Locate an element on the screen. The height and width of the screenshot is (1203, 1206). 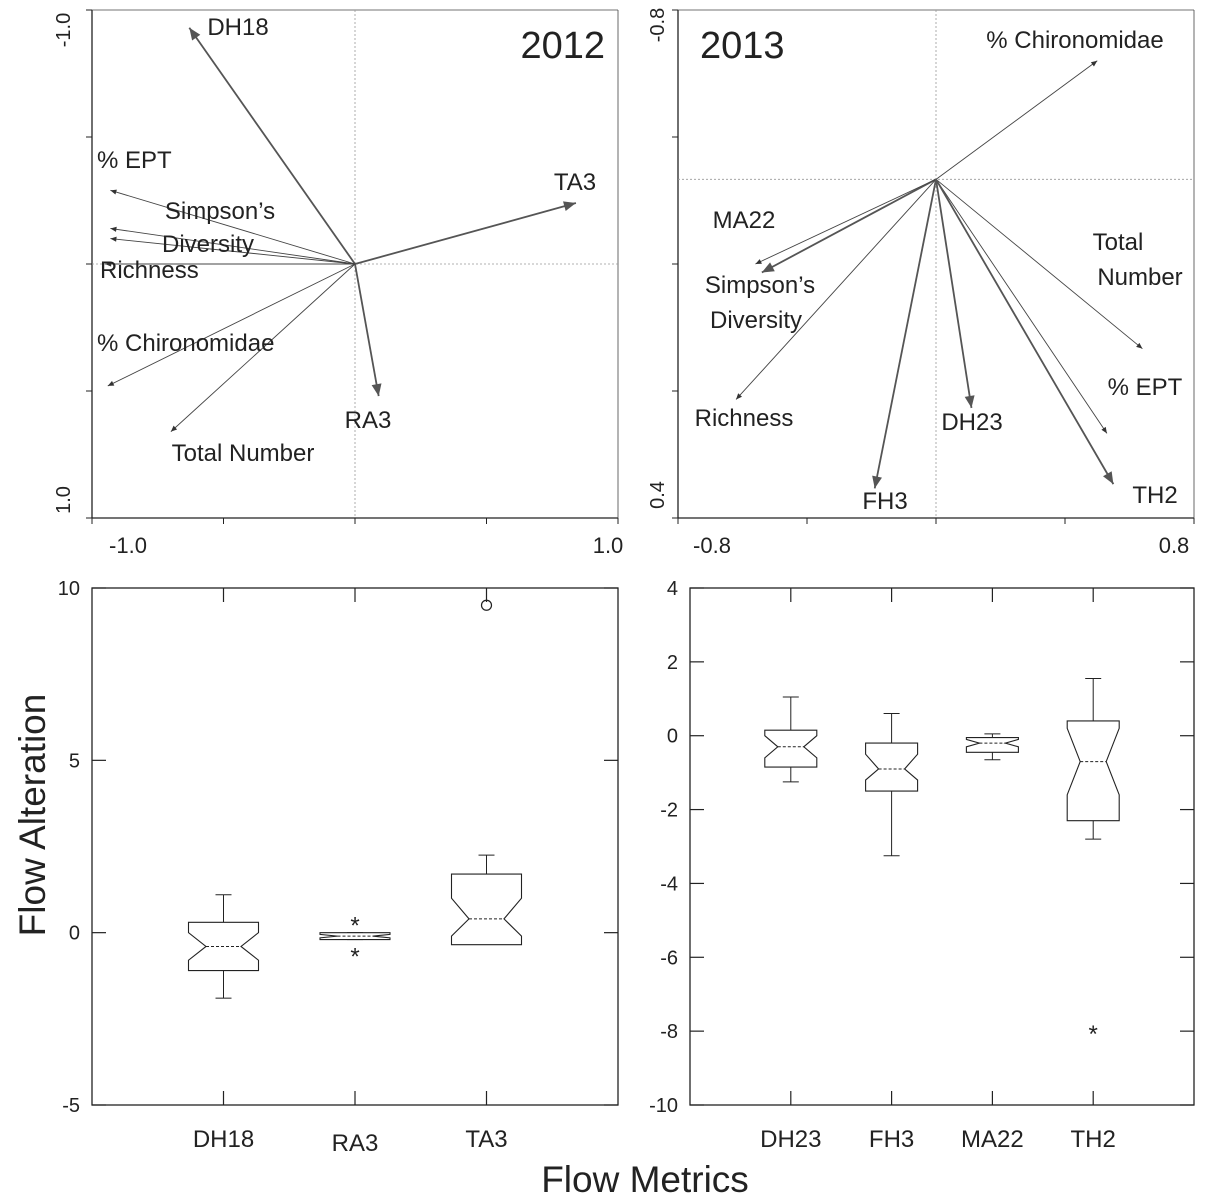
category-label-fh3: FH3 is located at coordinates (891, 1139).